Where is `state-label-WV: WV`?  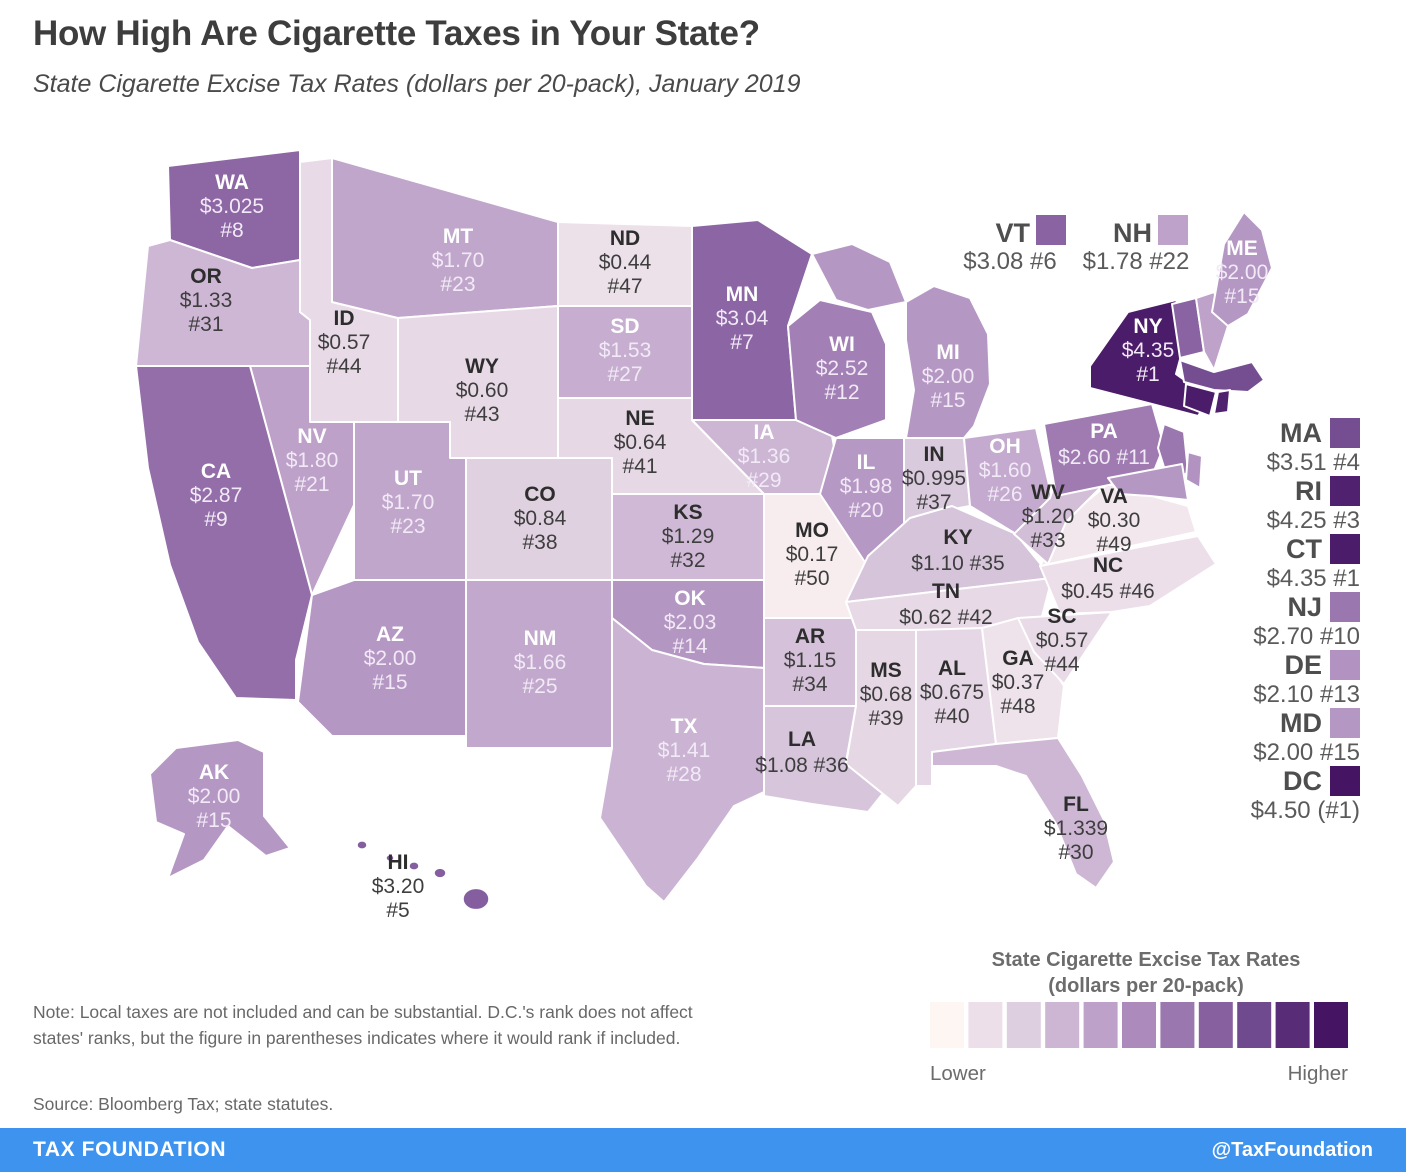
state-label-WV: WV is located at coordinates (1048, 492).